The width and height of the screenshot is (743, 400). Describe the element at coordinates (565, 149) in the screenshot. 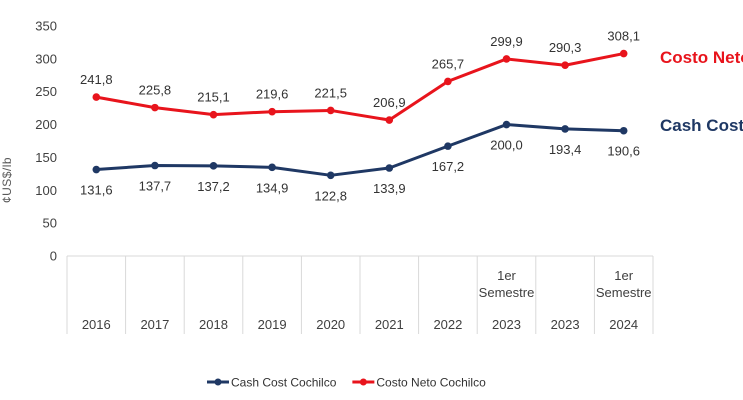

I see `cash-cost-cochilco-data-label: 193,4` at that location.